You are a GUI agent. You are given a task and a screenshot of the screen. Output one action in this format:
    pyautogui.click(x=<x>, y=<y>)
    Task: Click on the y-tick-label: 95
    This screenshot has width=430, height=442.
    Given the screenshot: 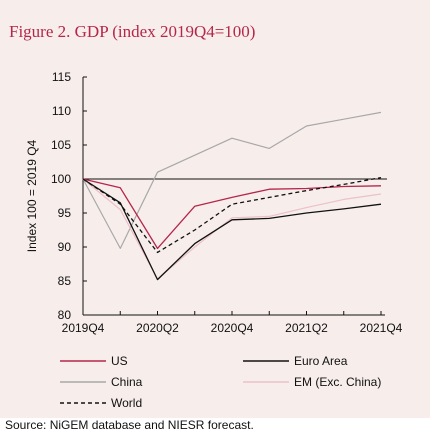 What is the action you would take?
    pyautogui.click(x=65, y=213)
    